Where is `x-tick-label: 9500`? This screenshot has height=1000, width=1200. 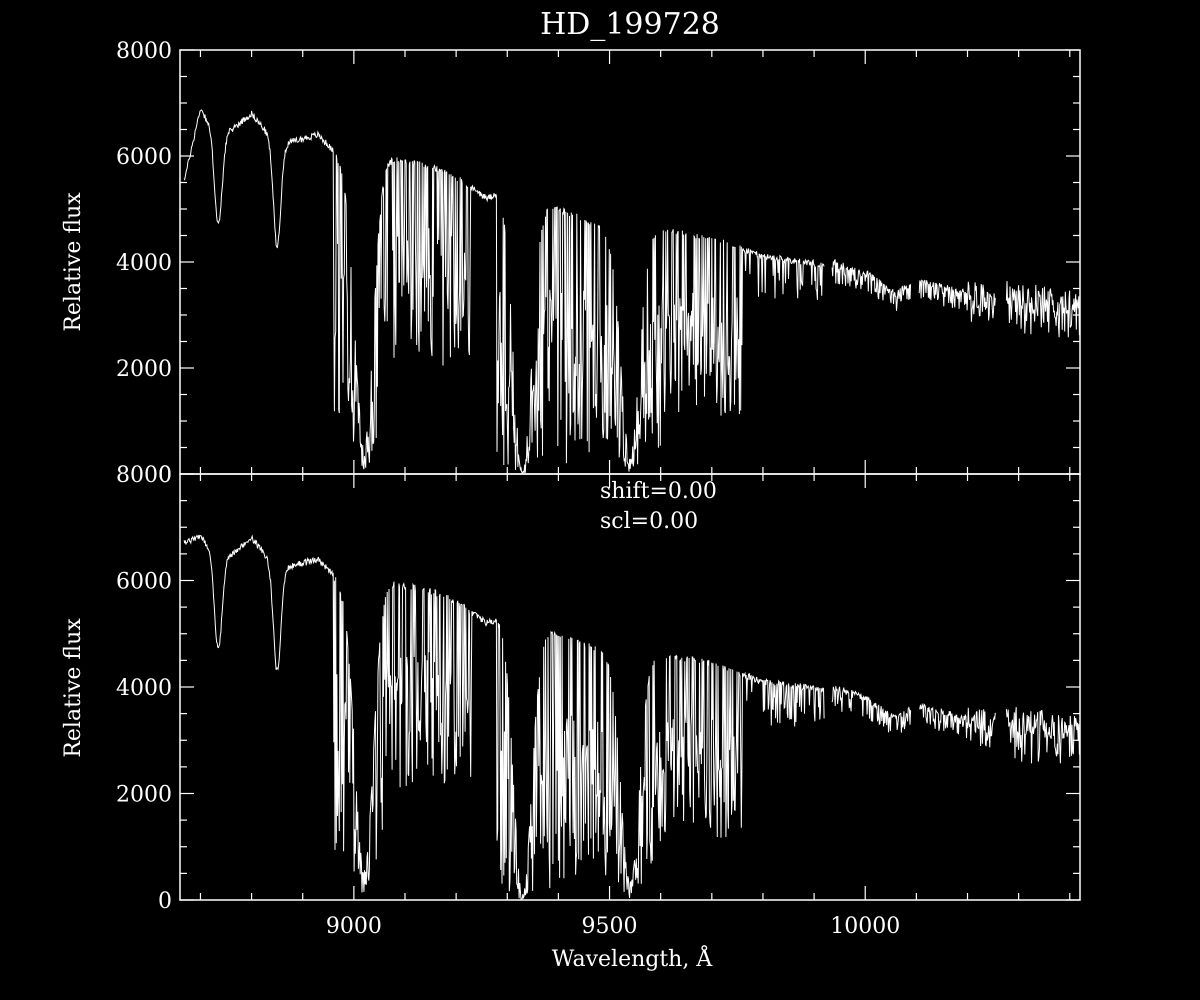 x-tick-label: 9500 is located at coordinates (610, 926).